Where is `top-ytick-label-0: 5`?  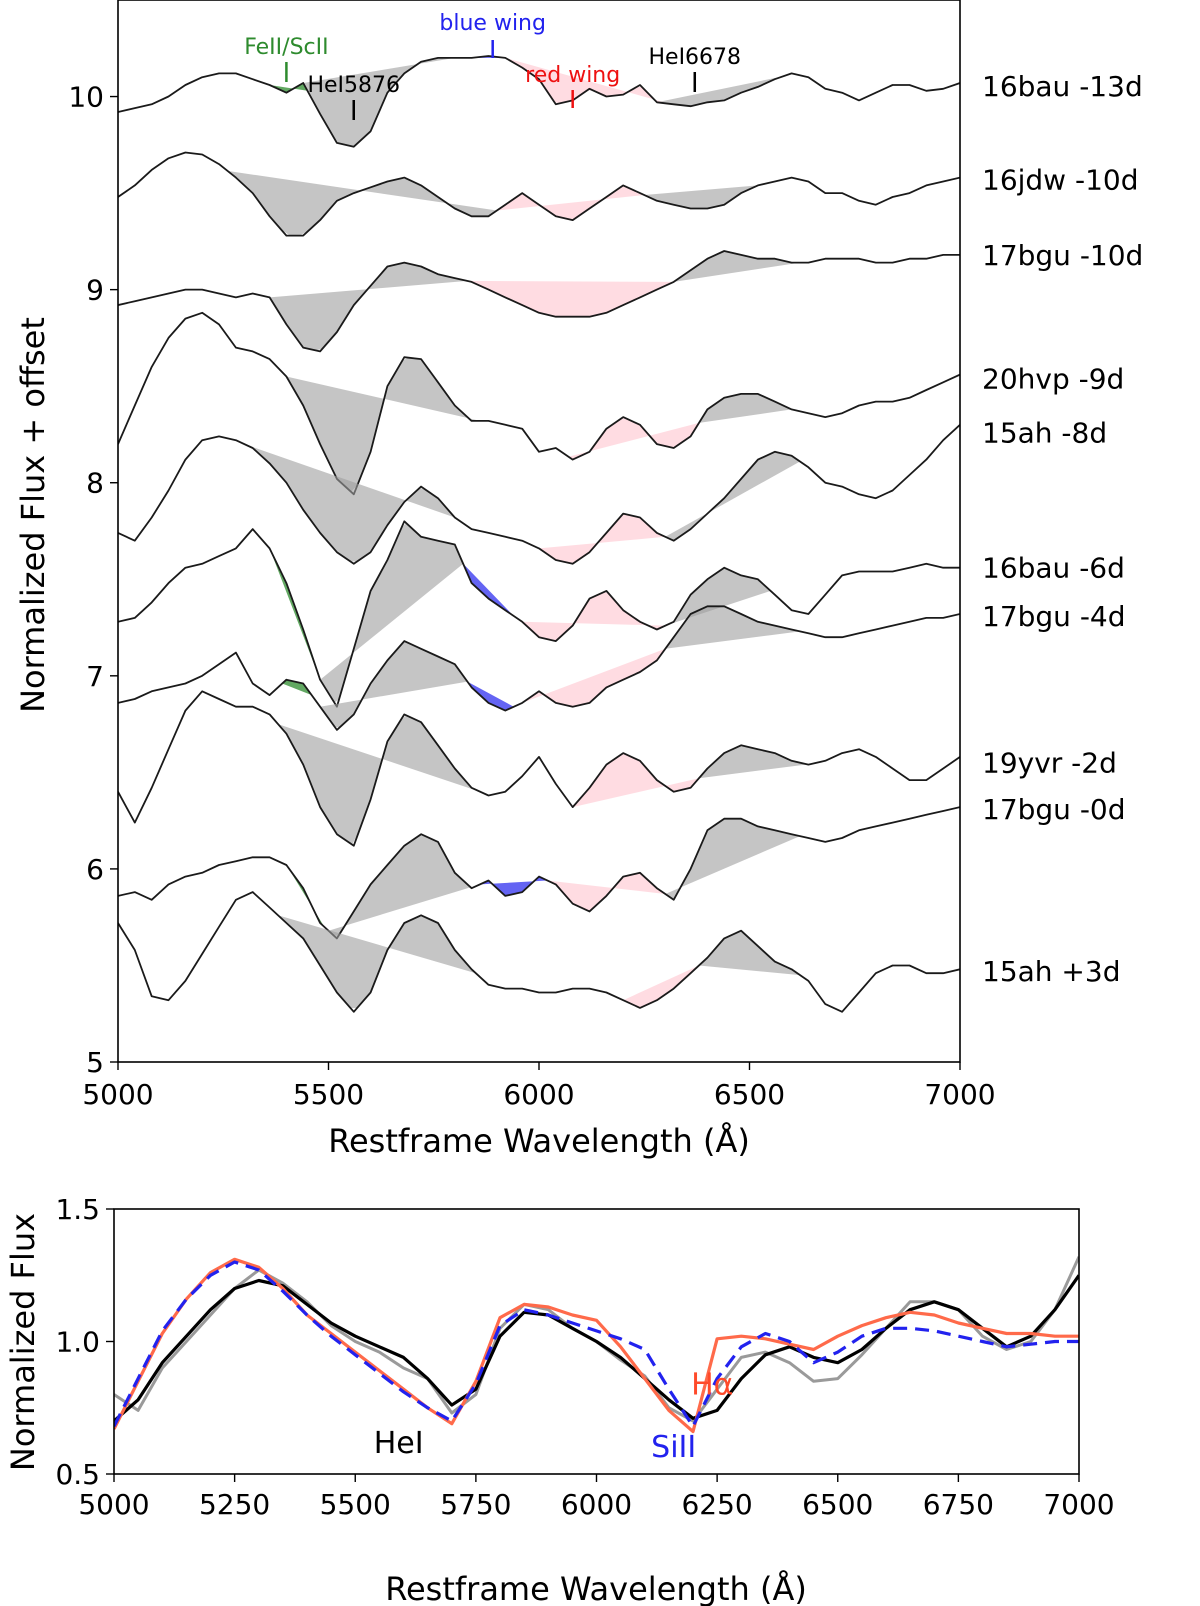
top-ytick-label-0: 5 is located at coordinates (95, 1062).